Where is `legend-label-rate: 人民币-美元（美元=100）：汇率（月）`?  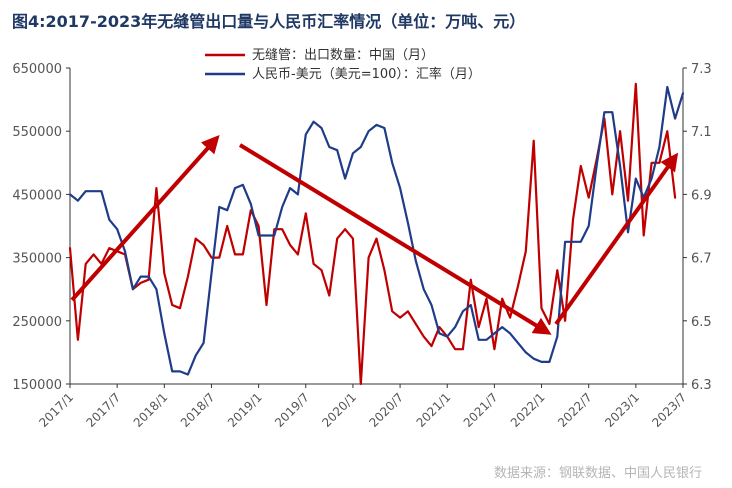 legend-label-rate: 人民币-美元（美元=100）：汇率（月） is located at coordinates (366, 74).